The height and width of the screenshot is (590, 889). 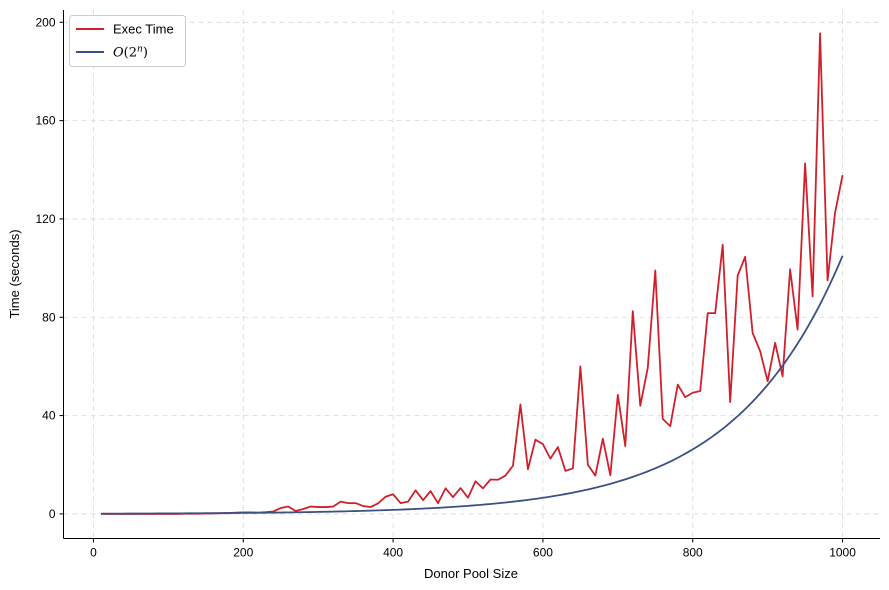 What do you see at coordinates (14, 273) in the screenshot?
I see `y-axis-label: Time (seconds)` at bounding box center [14, 273].